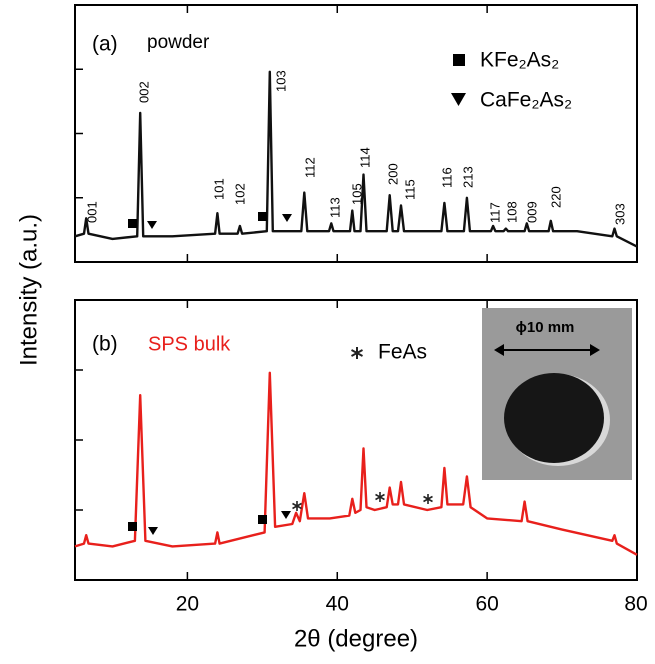 The height and width of the screenshot is (664, 655). I want to click on peak-label: 102, so click(239, 194).